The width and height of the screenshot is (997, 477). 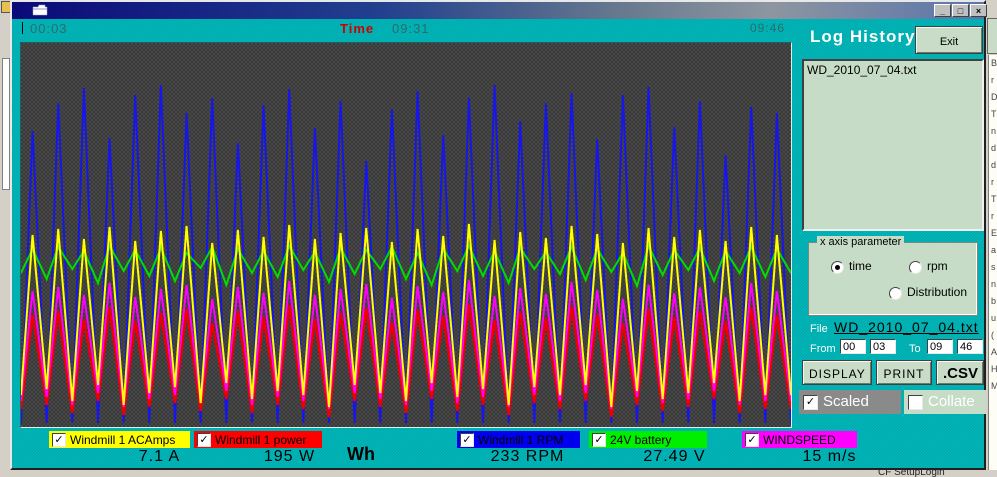 I want to click on folder-icon, so click(x=40, y=10).